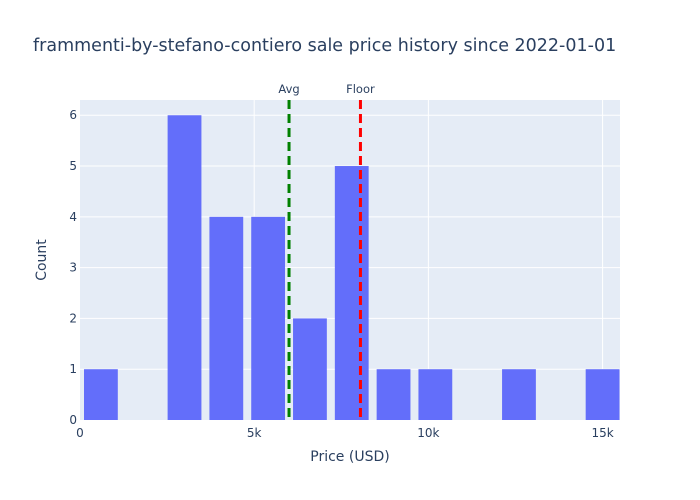 Image resolution: width=700 pixels, height=500 pixels. I want to click on y-tick-label: 3, so click(73, 268).